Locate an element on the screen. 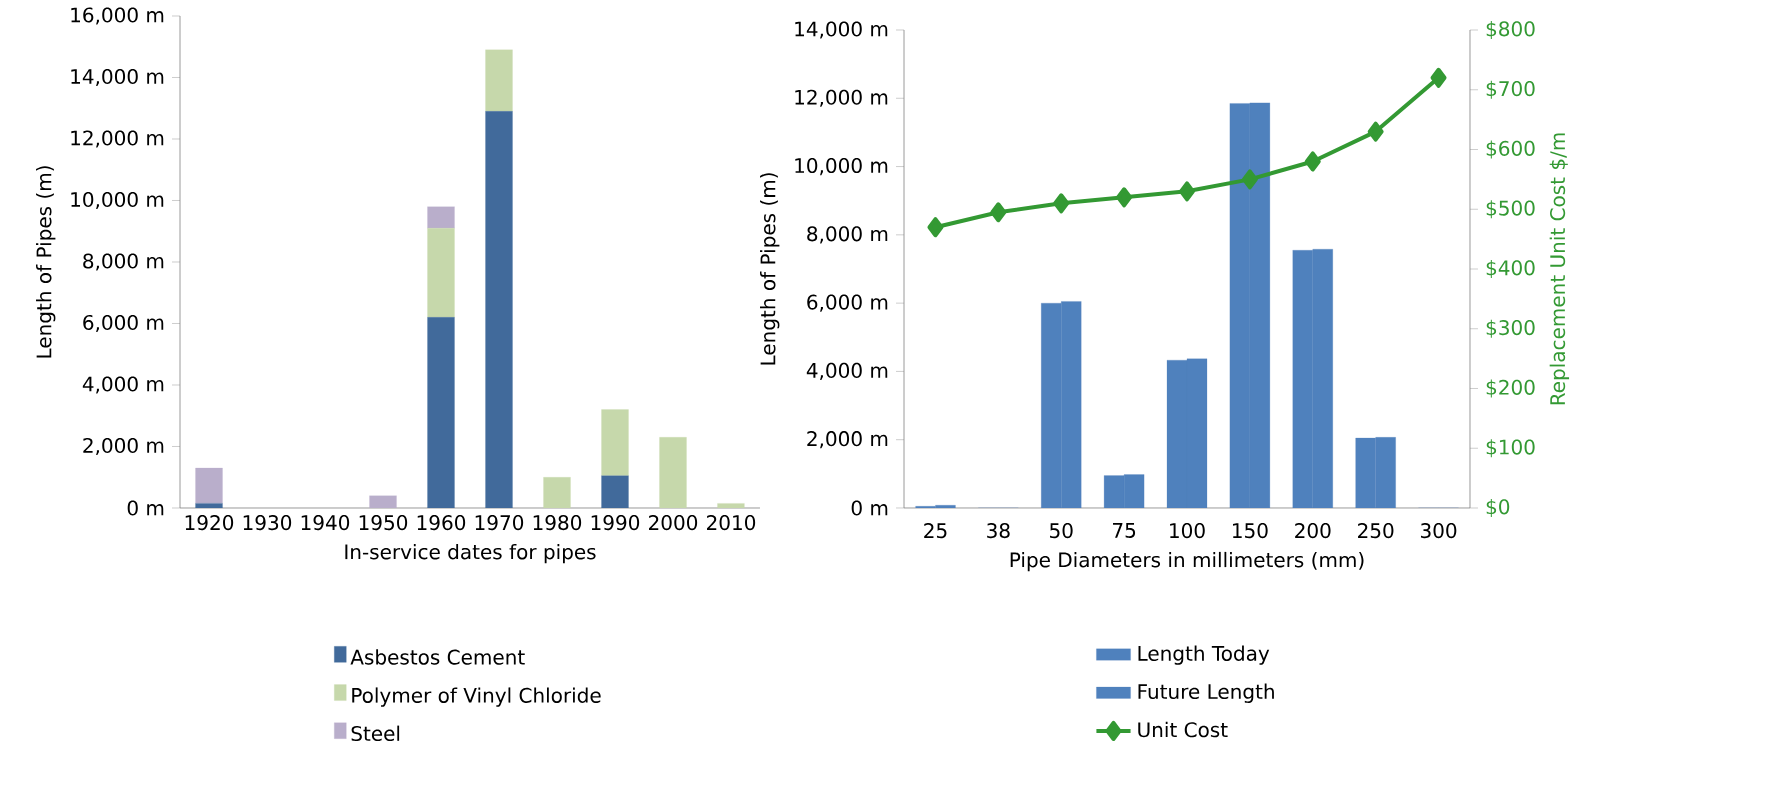 This screenshot has height=808, width=1785. x-tick-label: 1980 is located at coordinates (557, 523).